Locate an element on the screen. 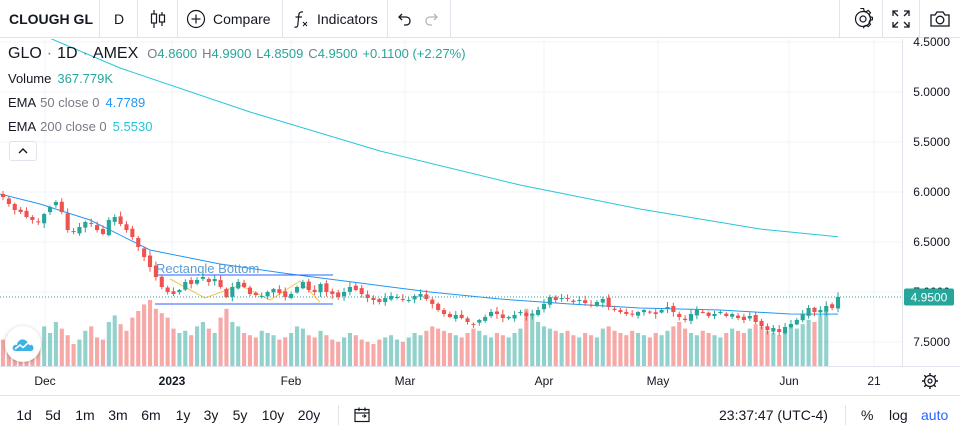  cloud-chart-icon is located at coordinates (23, 345).